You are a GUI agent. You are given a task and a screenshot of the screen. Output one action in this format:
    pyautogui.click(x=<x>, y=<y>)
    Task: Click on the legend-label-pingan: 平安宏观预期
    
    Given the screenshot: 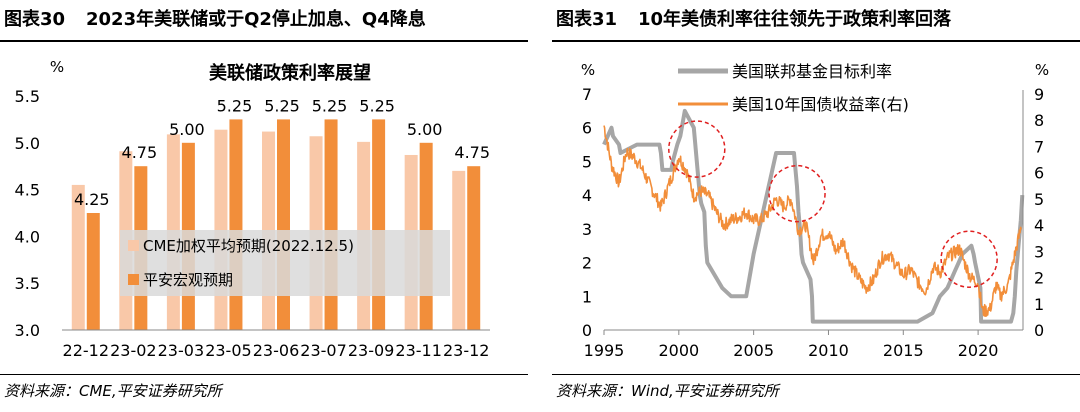 What is the action you would take?
    pyautogui.click(x=188, y=280)
    